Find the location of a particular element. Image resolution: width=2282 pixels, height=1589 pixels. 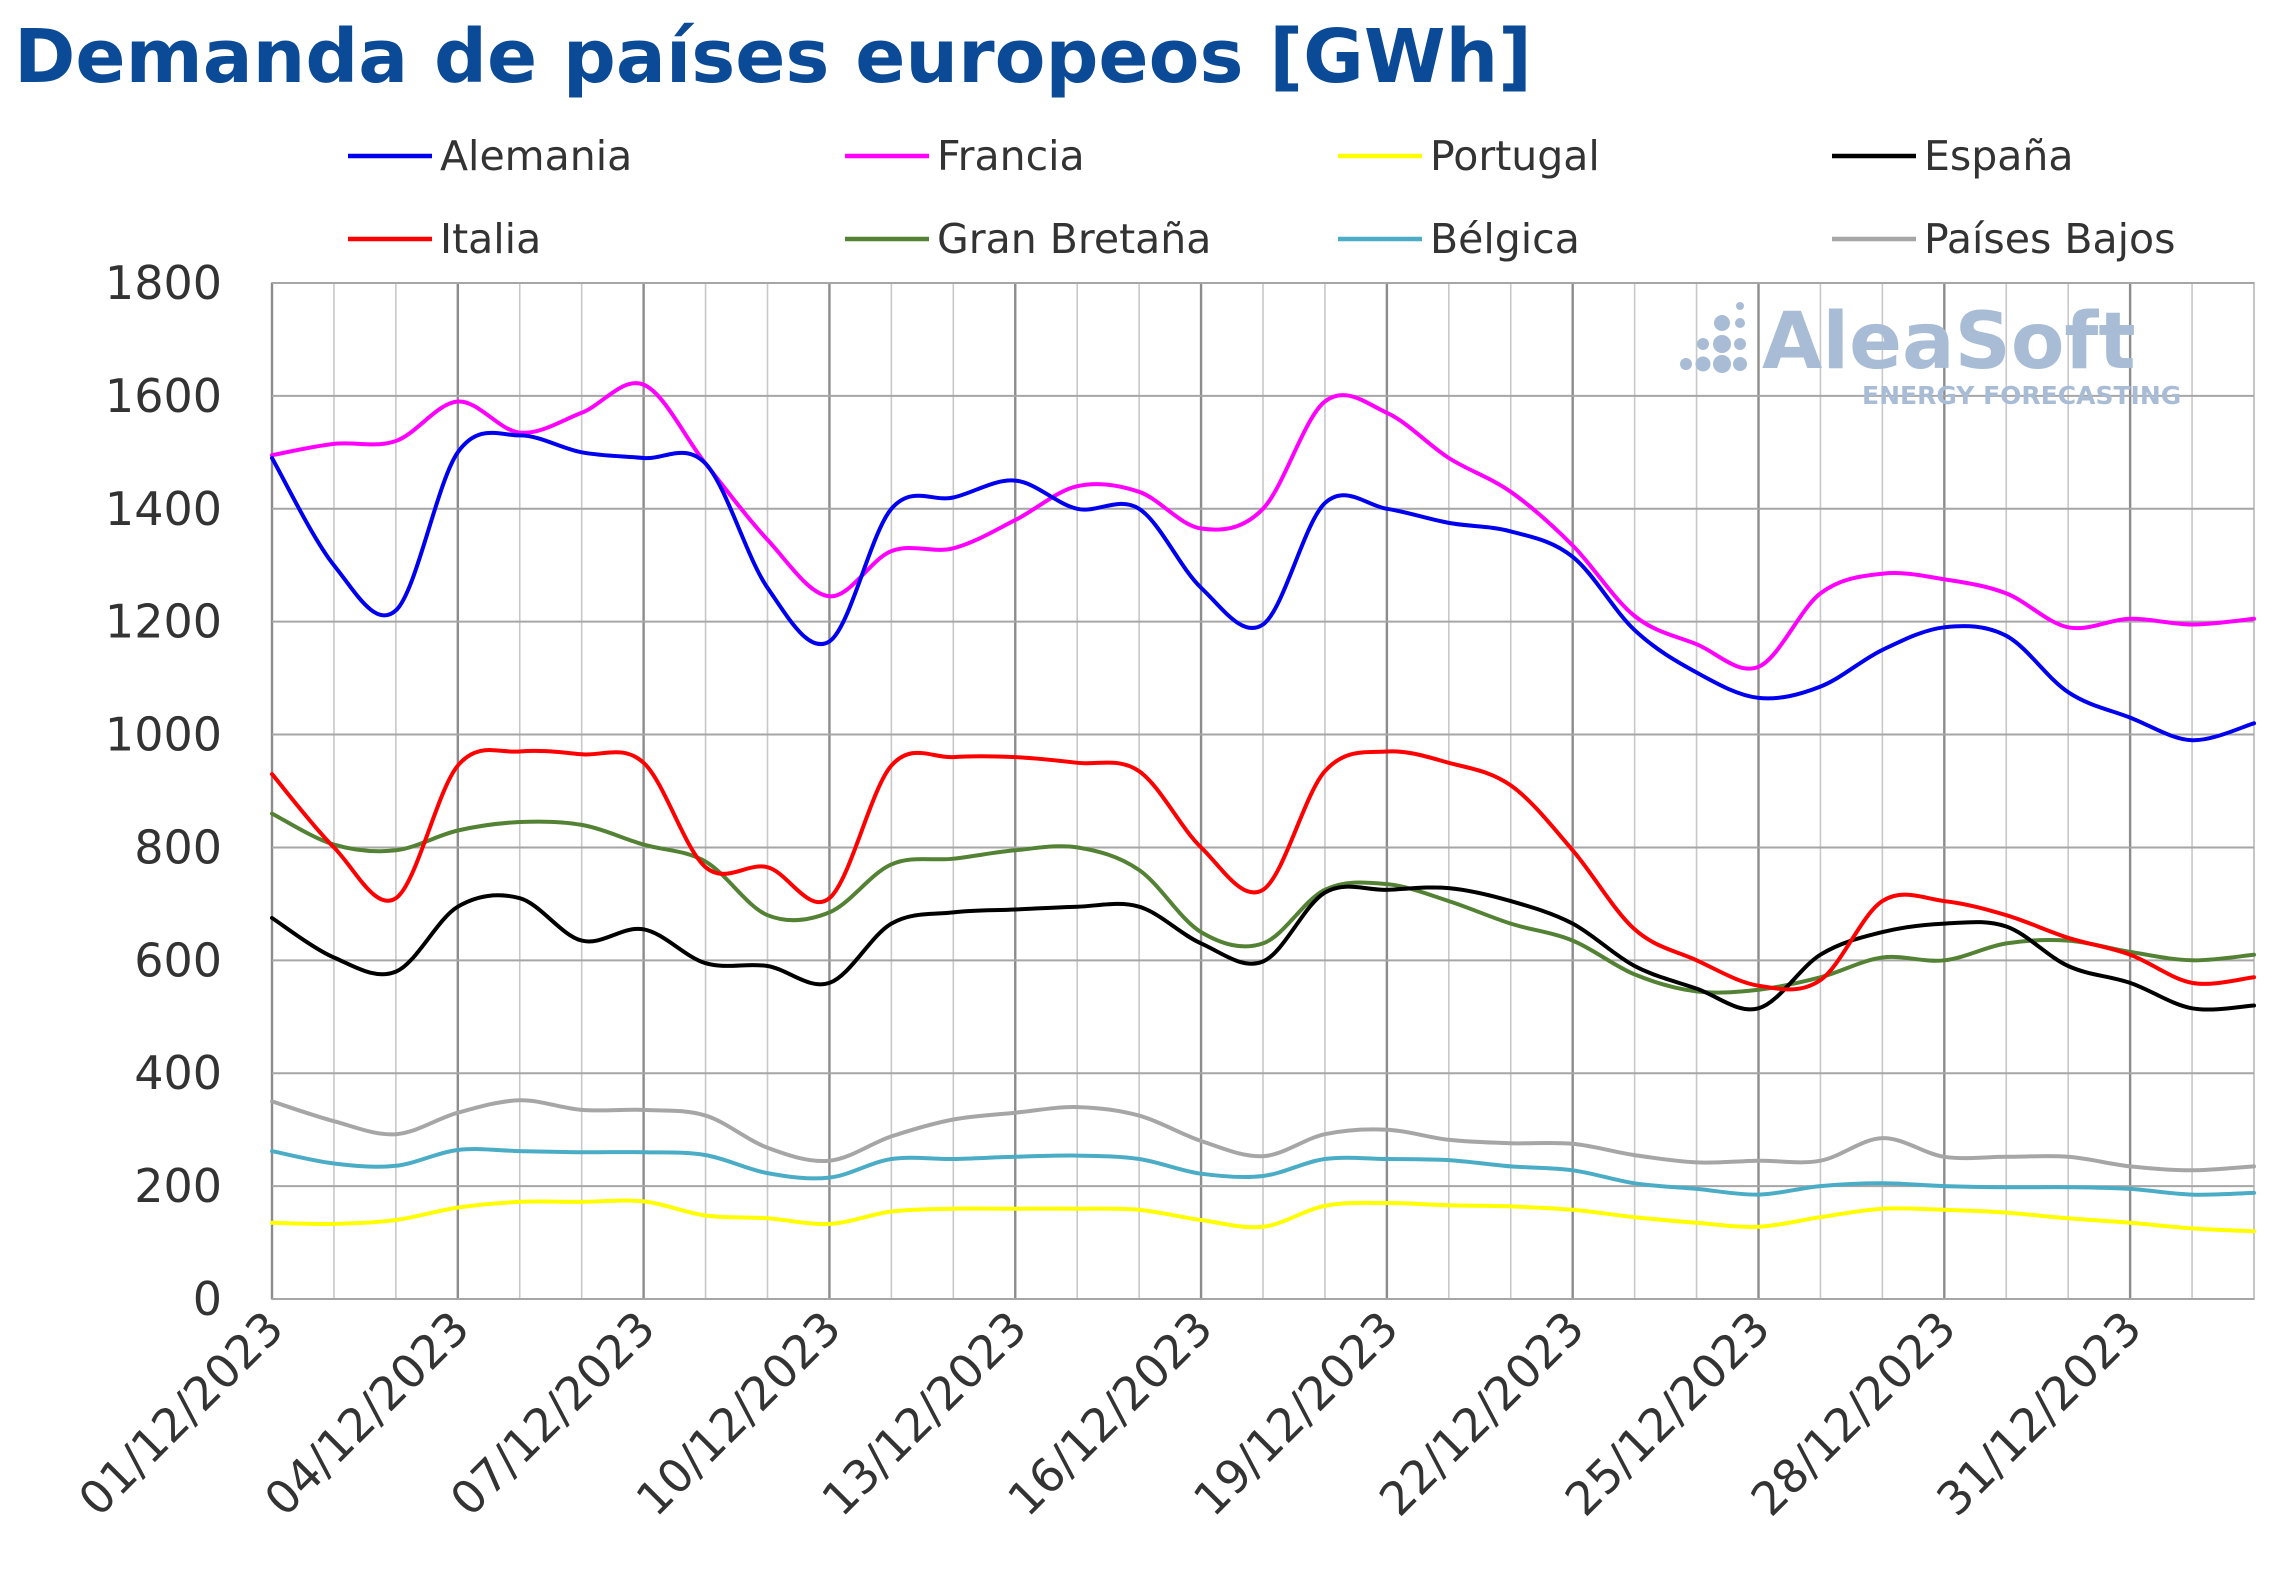

series-line-paises-bajos is located at coordinates (1263, 1135).